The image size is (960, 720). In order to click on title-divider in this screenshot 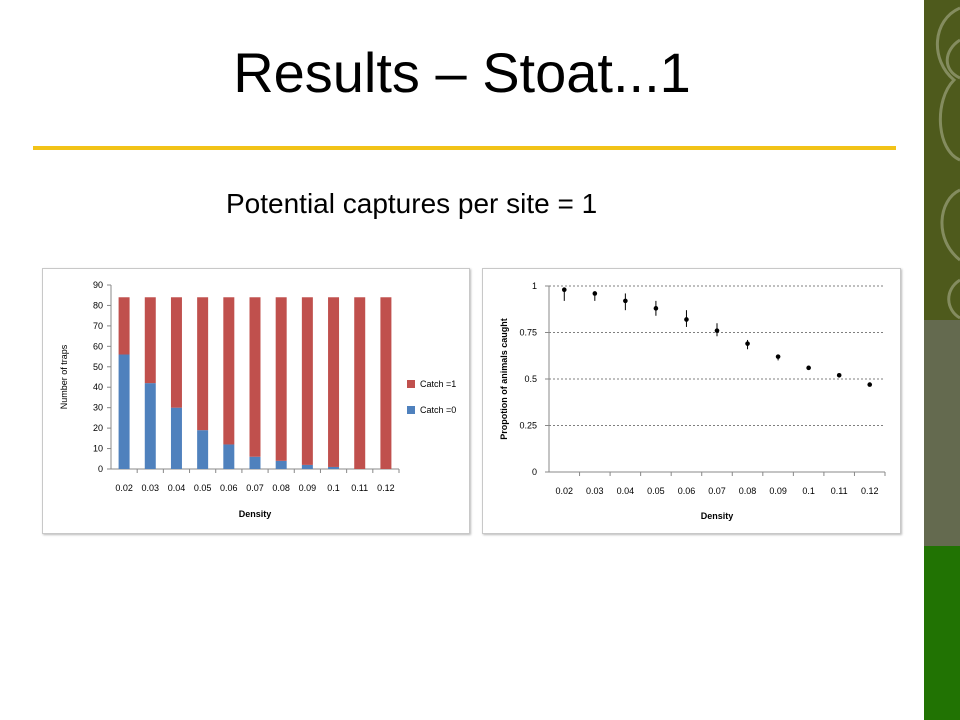, I will do `click(464, 148)`.